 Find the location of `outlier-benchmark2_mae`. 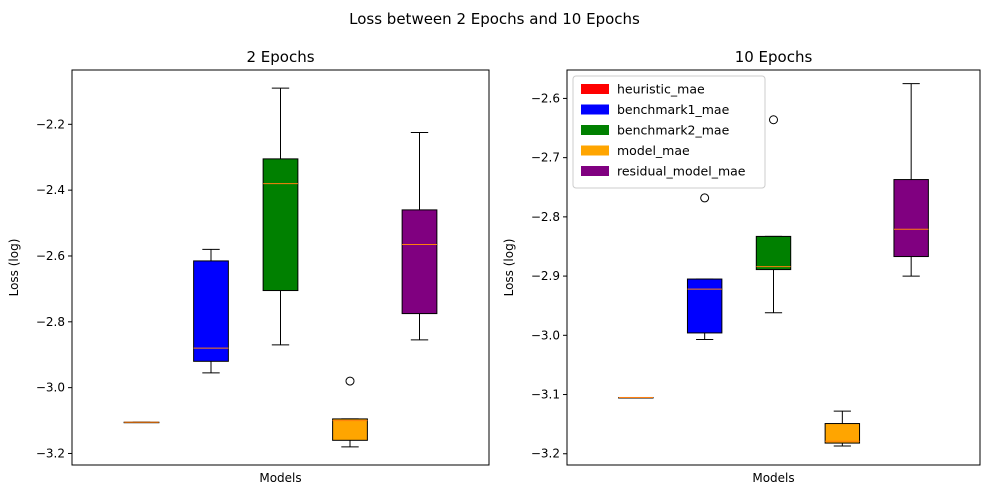

outlier-benchmark2_mae is located at coordinates (773, 120).